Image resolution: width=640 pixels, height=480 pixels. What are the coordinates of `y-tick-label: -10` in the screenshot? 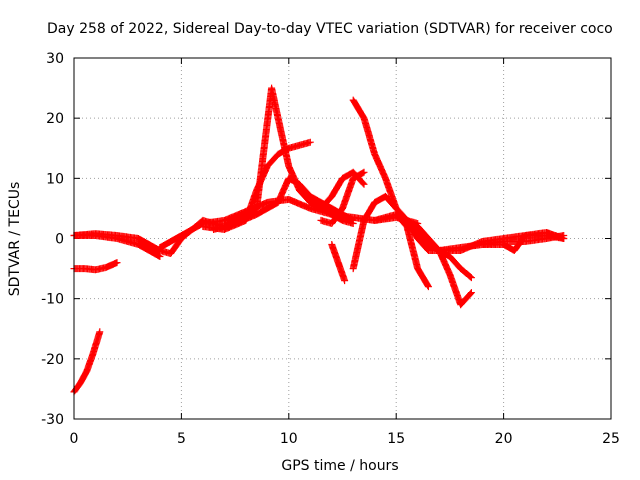 It's located at (52, 300).